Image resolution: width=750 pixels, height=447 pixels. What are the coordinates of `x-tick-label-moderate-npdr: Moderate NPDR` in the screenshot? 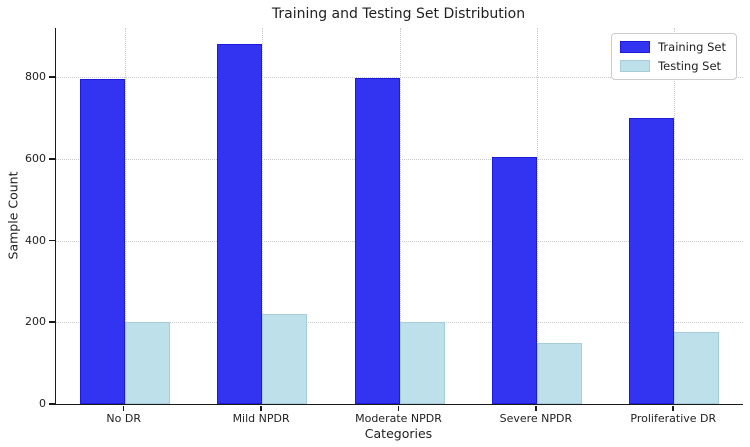 It's located at (398, 418).